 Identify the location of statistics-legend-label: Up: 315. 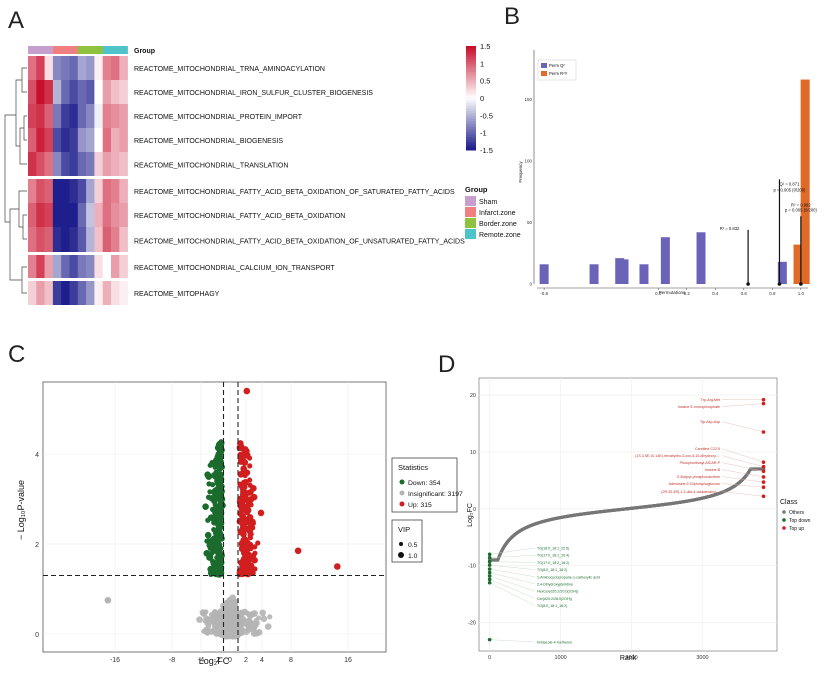
(420, 505).